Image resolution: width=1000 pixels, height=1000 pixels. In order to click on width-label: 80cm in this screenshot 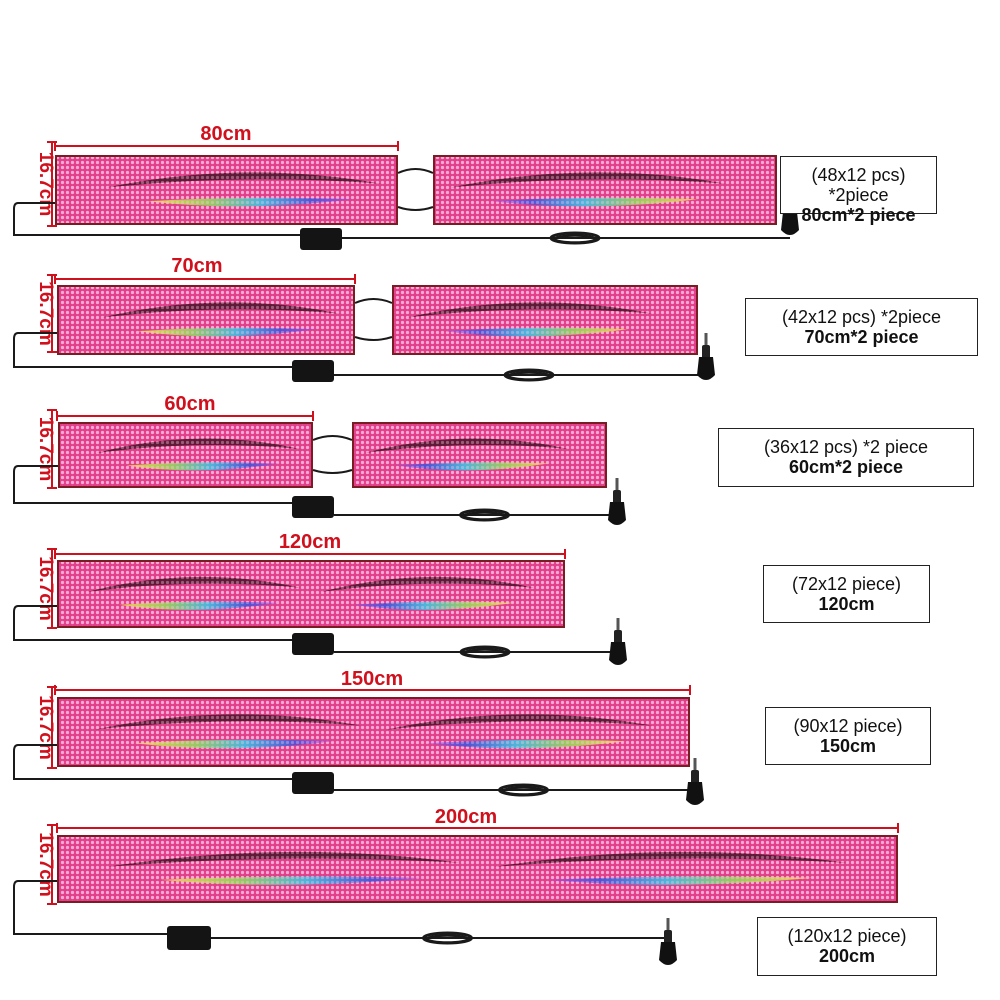, I will do `click(225, 134)`.